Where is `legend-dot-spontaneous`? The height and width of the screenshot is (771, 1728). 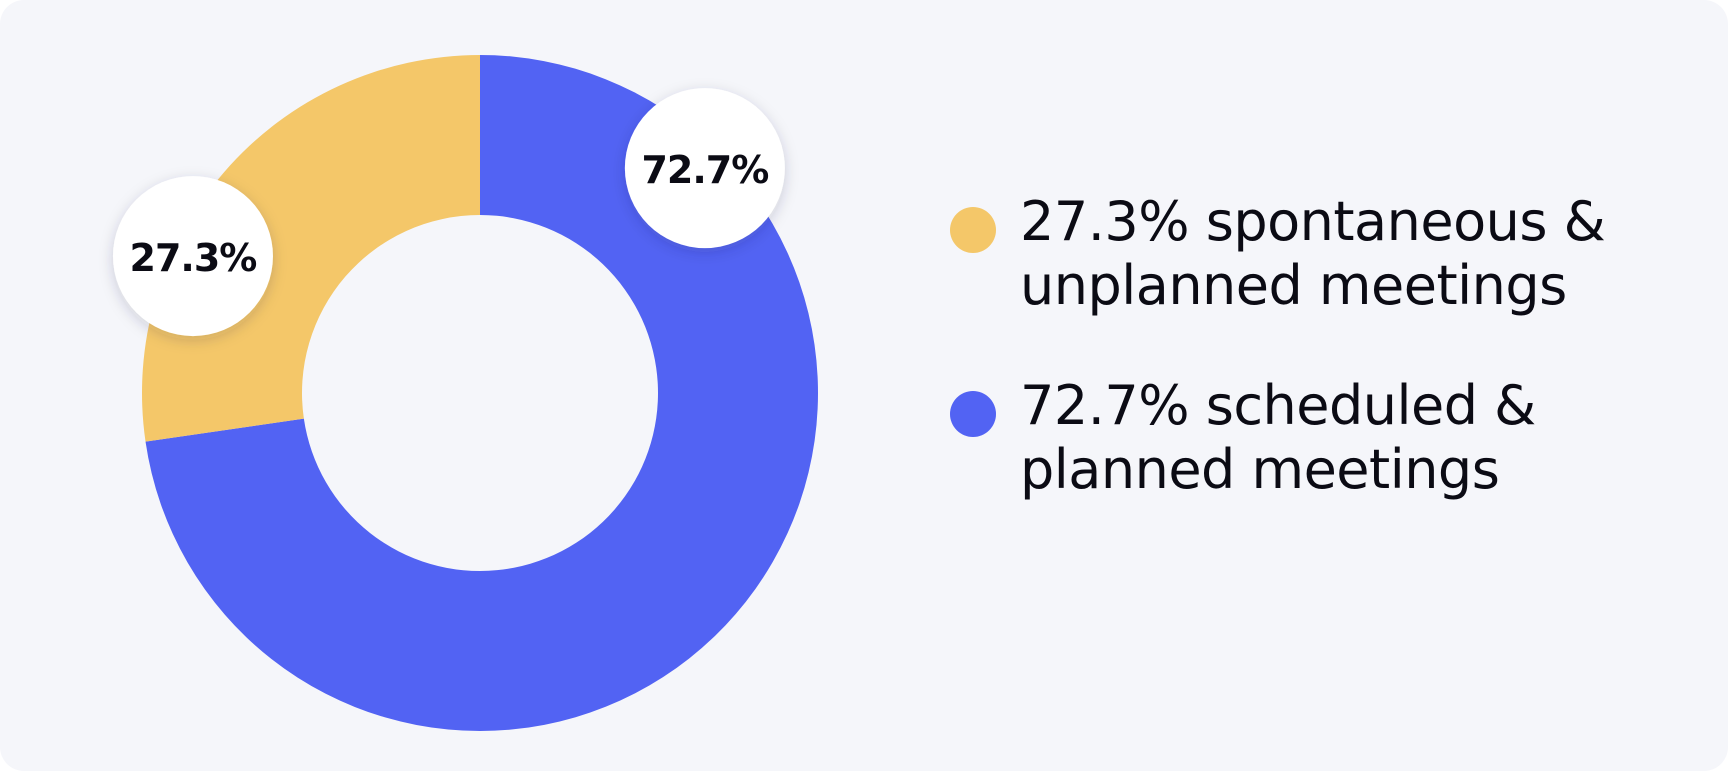
legend-dot-spontaneous is located at coordinates (973, 230).